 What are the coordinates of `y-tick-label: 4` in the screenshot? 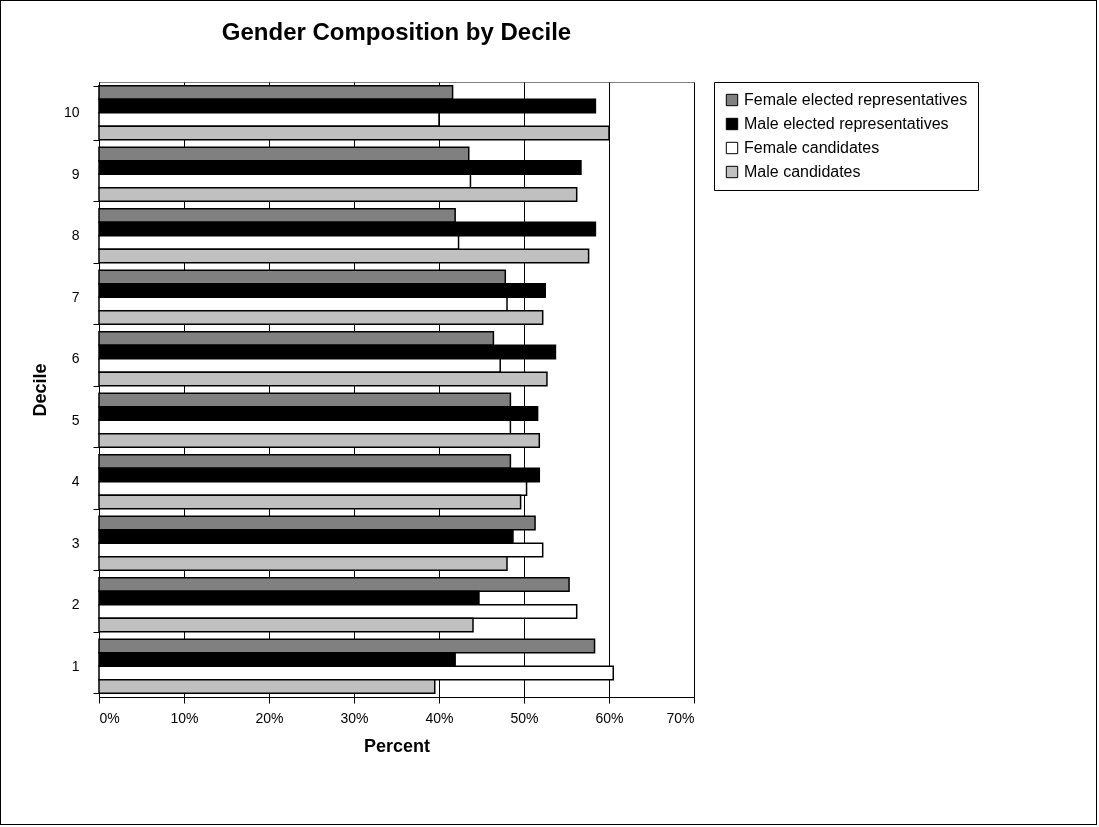 It's located at (75, 481).